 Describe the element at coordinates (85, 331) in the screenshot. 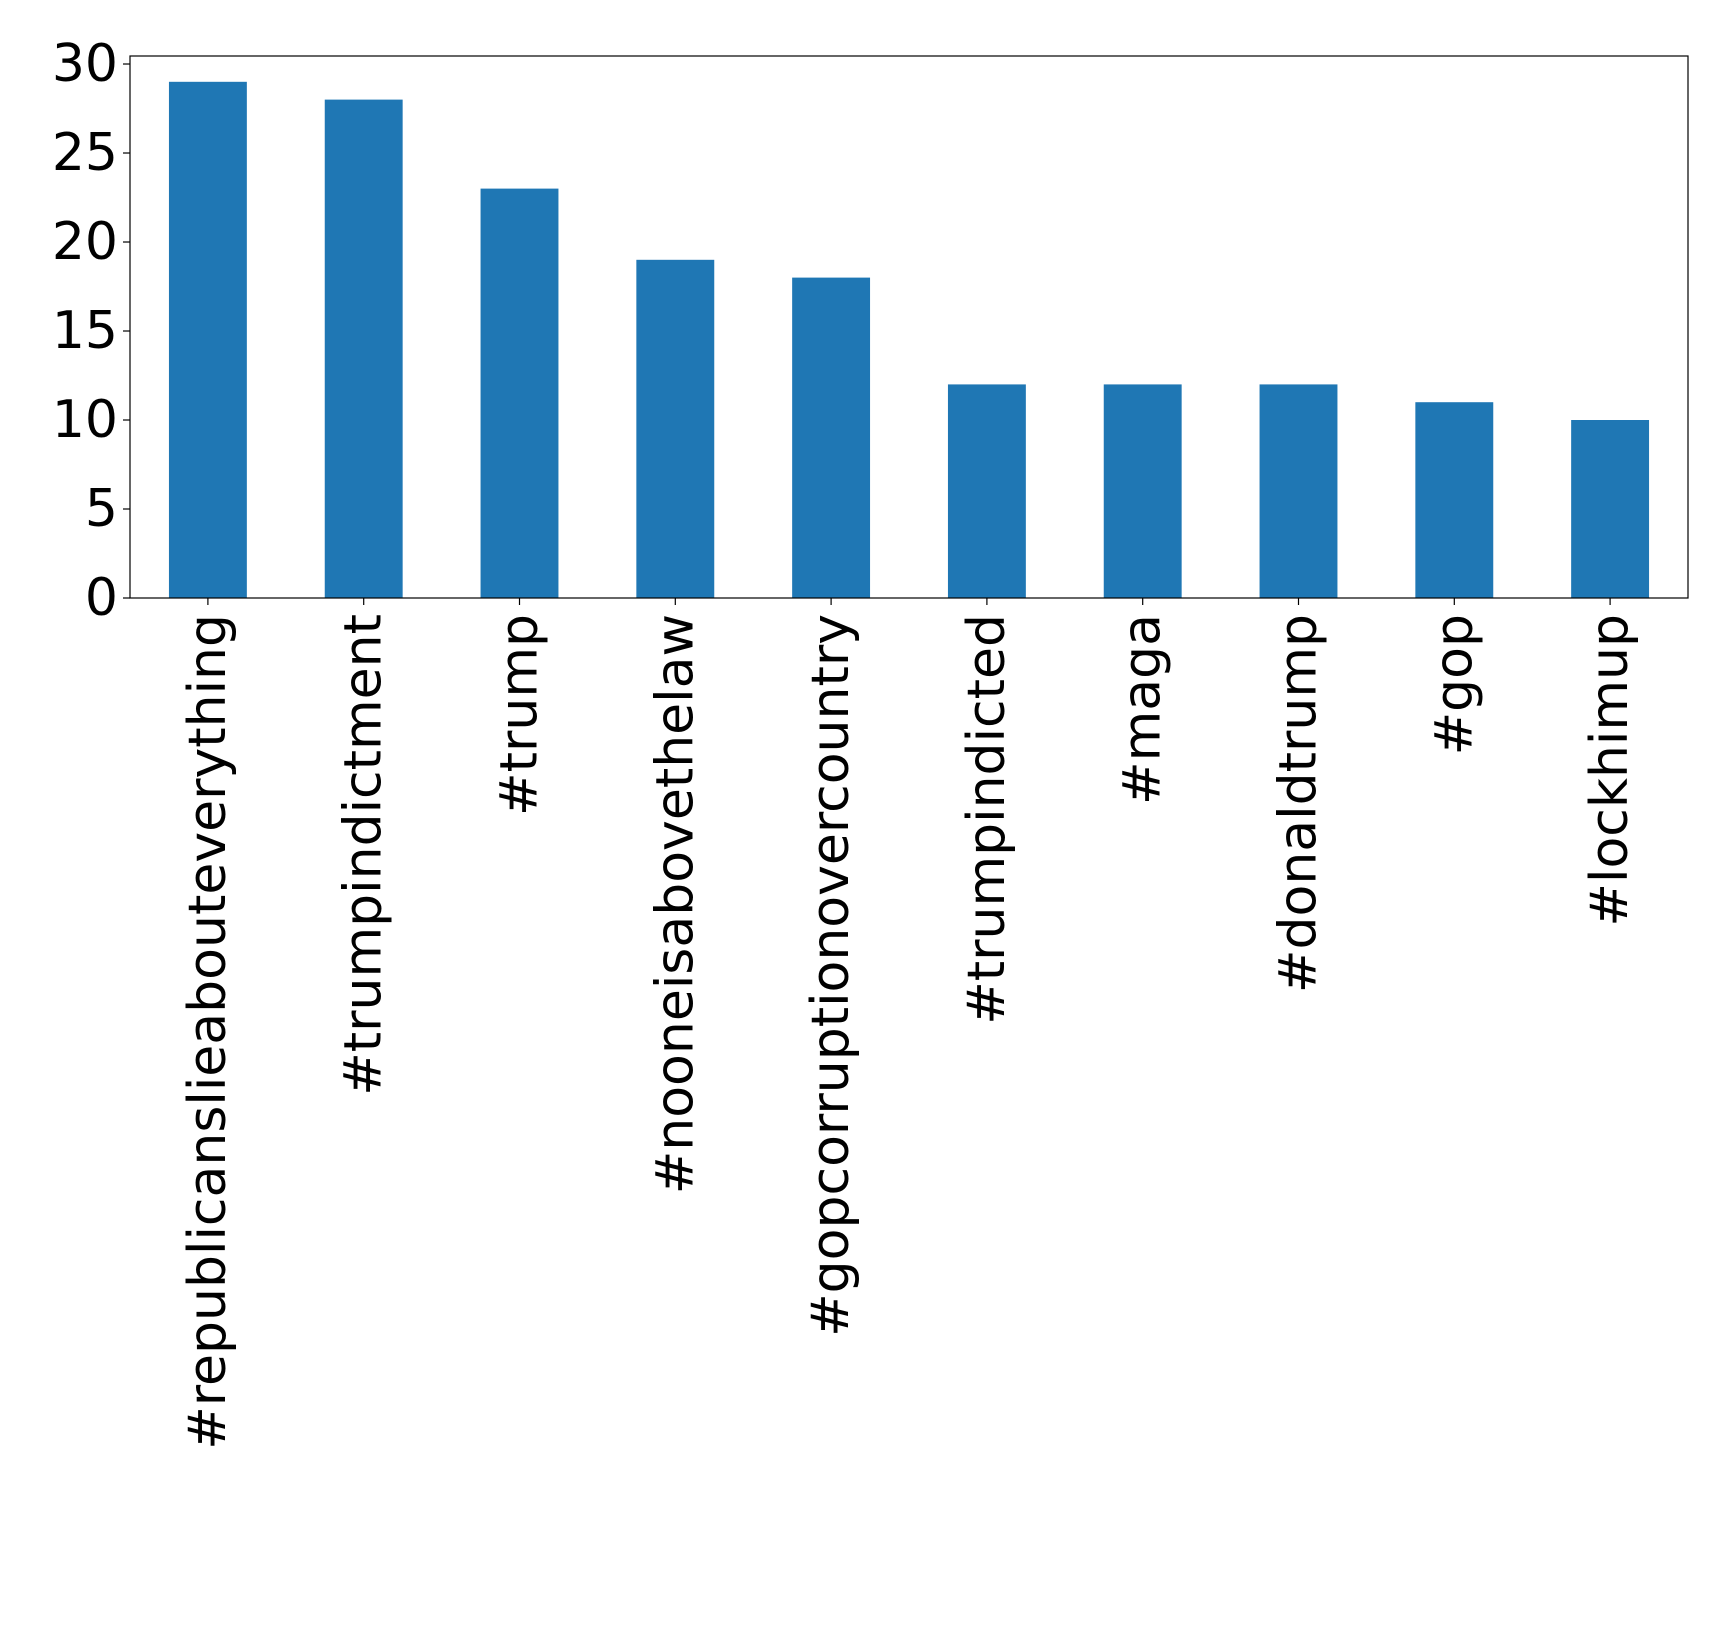

I see `y-tick-label: 15` at that location.